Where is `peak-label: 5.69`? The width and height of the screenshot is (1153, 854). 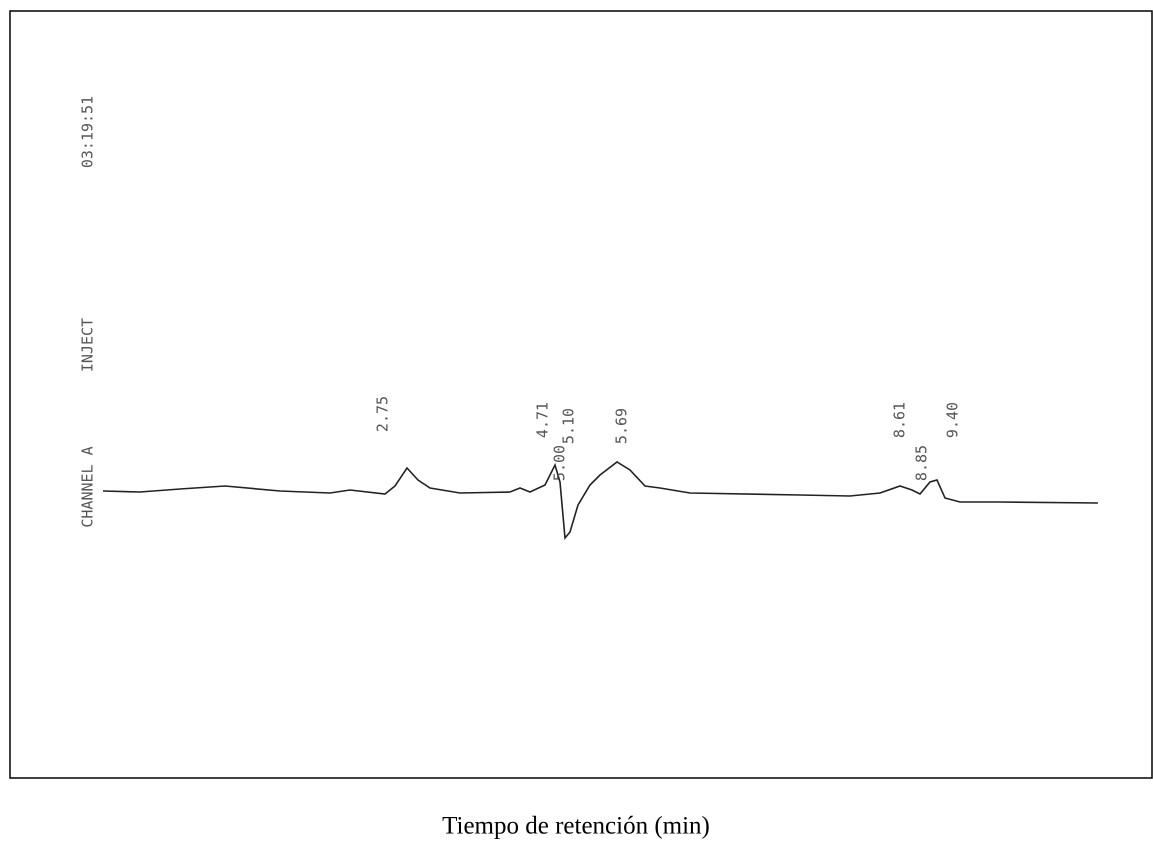 peak-label: 5.69 is located at coordinates (622, 426).